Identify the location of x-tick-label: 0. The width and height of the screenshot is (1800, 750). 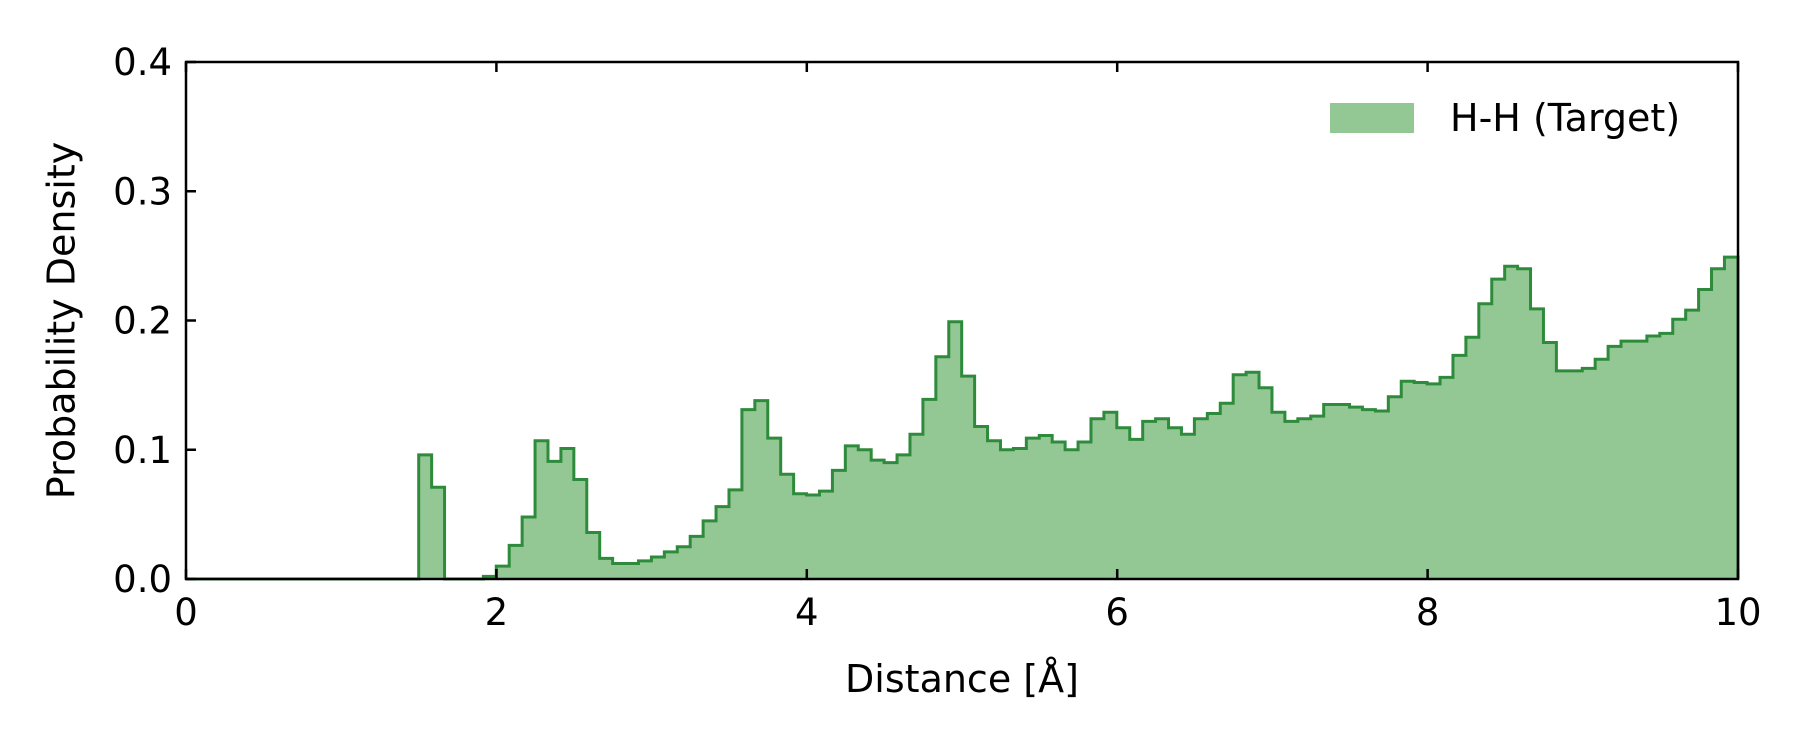
(186, 612).